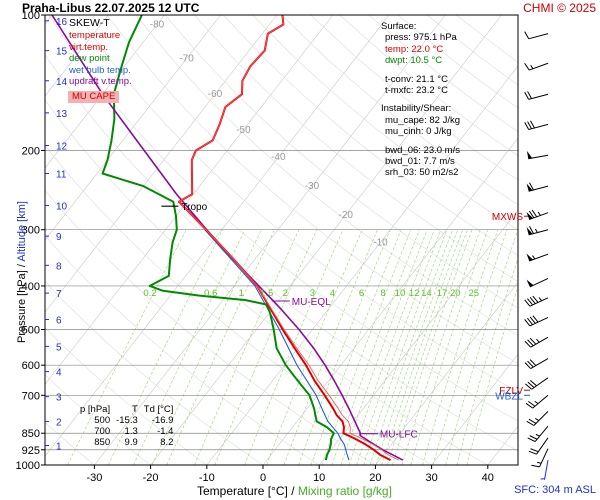  What do you see at coordinates (31, 331) in the screenshot?
I see `y-tick-label: 500` at bounding box center [31, 331].